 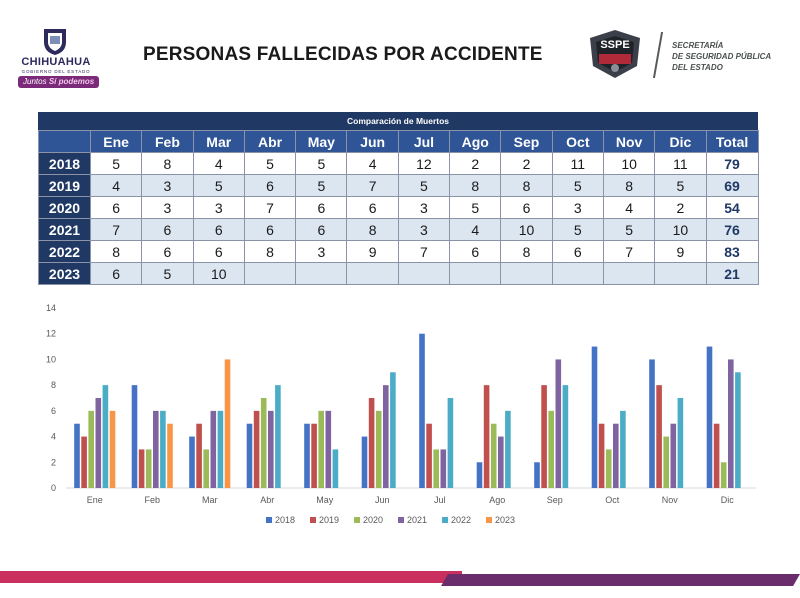 What do you see at coordinates (526, 141) in the screenshot?
I see `table-header-cell: Sep` at bounding box center [526, 141].